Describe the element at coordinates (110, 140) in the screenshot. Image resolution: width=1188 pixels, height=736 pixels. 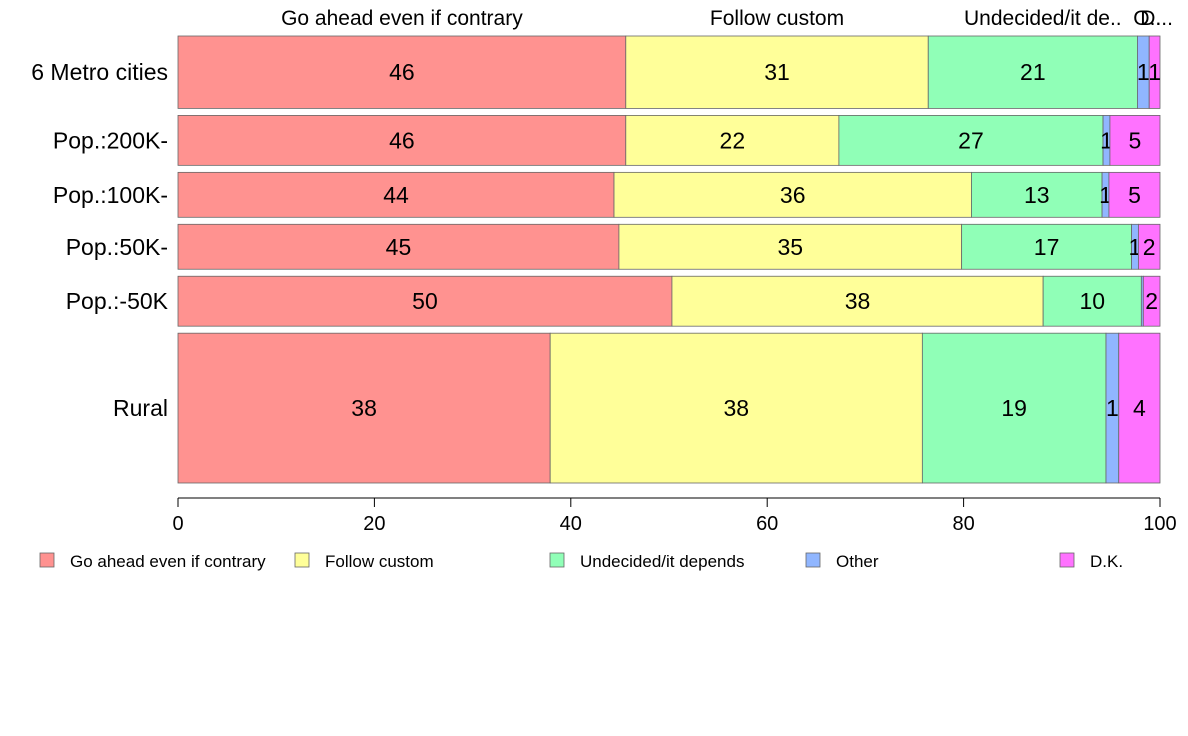
I see `category-label: Pop.:200K-` at that location.